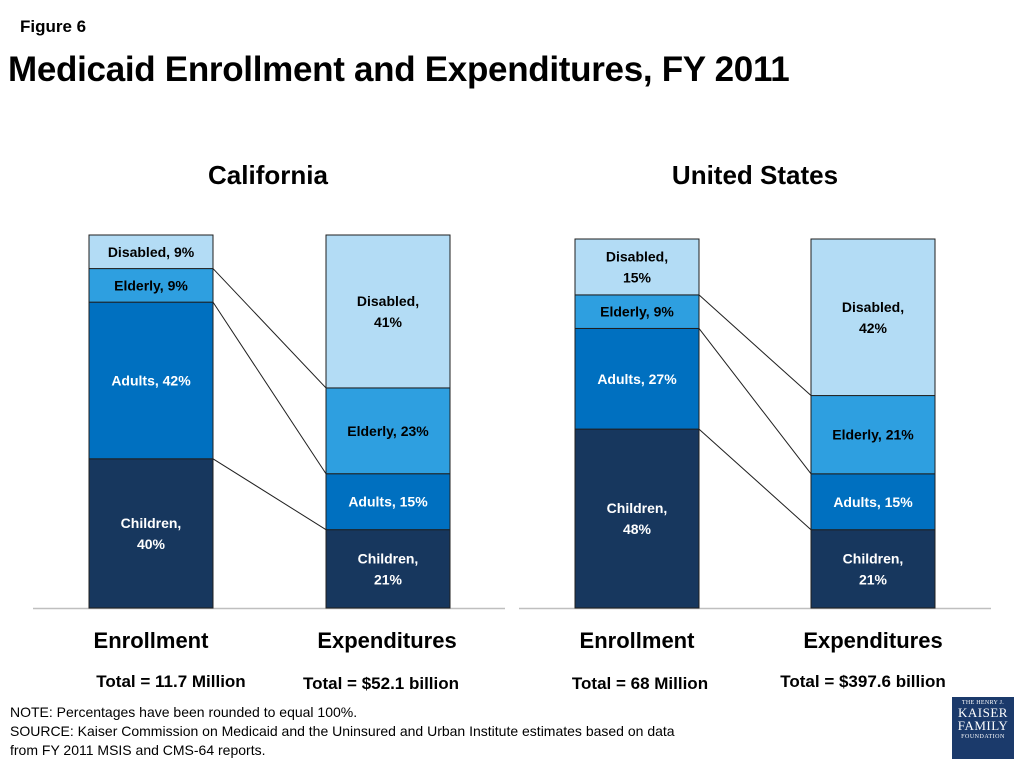 The width and height of the screenshot is (1024, 768). What do you see at coordinates (873, 328) in the screenshot?
I see `data-label-us-expenditures-disabled: 42%` at bounding box center [873, 328].